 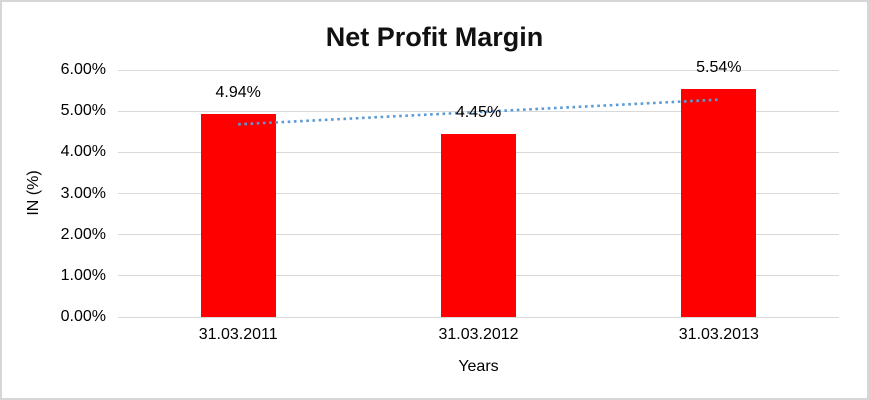 What do you see at coordinates (478, 334) in the screenshot?
I see `x-tick-label: 31.03.2012` at bounding box center [478, 334].